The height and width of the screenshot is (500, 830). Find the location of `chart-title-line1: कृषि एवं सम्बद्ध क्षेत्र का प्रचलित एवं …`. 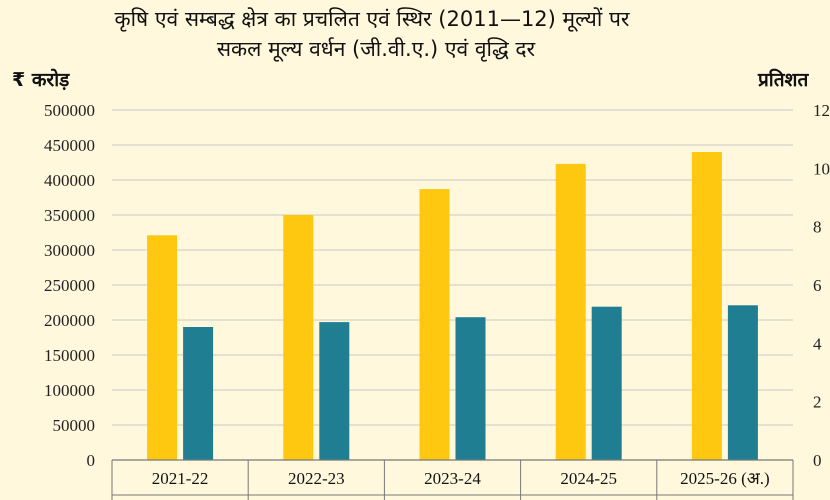

chart-title-line1: कृषि एवं सम्बद्ध क्षेत्र का प्रचलित एवं … is located at coordinates (371, 19).